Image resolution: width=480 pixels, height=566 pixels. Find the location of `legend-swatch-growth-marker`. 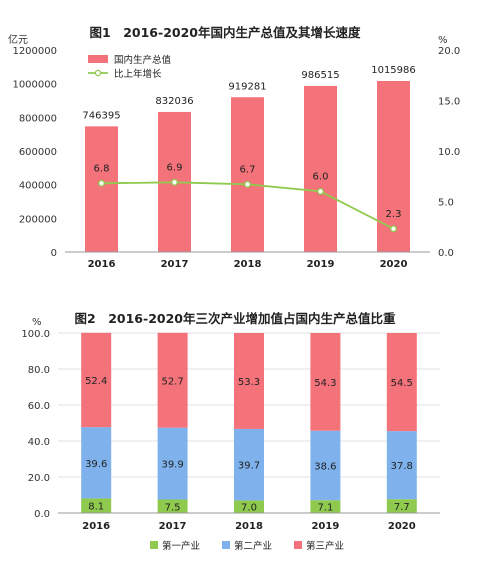

legend-swatch-growth-marker is located at coordinates (98, 73).